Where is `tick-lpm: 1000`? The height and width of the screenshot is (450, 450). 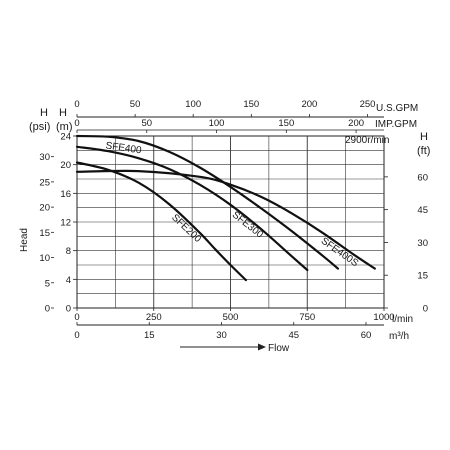
tick-lpm: 1000 is located at coordinates (383, 317).